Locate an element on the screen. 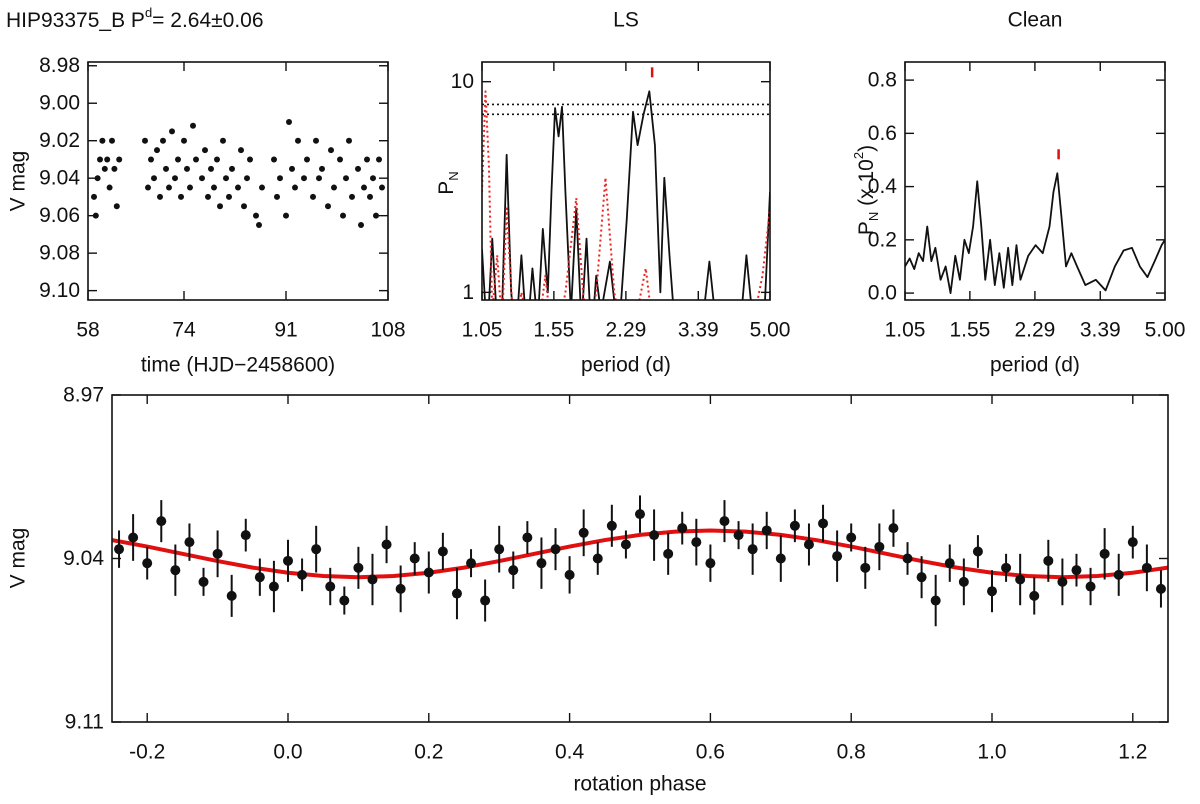 This screenshot has width=1200, height=804. figure-title: HIP93375_B Pd= 2.64±0.06 is located at coordinates (135, 18).